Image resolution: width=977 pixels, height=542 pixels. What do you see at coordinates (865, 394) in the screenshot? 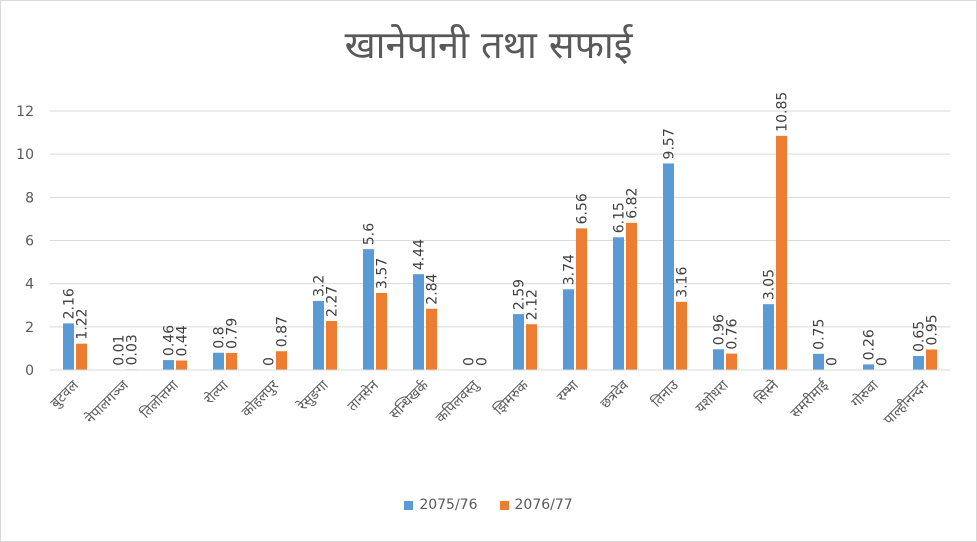
I see `category-label: गोरुवा` at bounding box center [865, 394].